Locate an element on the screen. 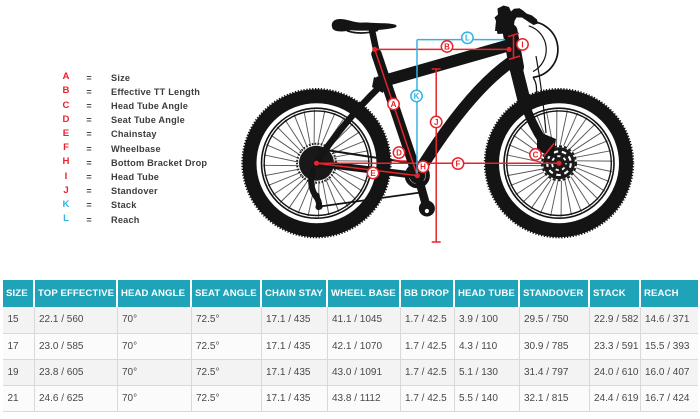 The height and width of the screenshot is (419, 700). svg-text: E is located at coordinates (373, 173).